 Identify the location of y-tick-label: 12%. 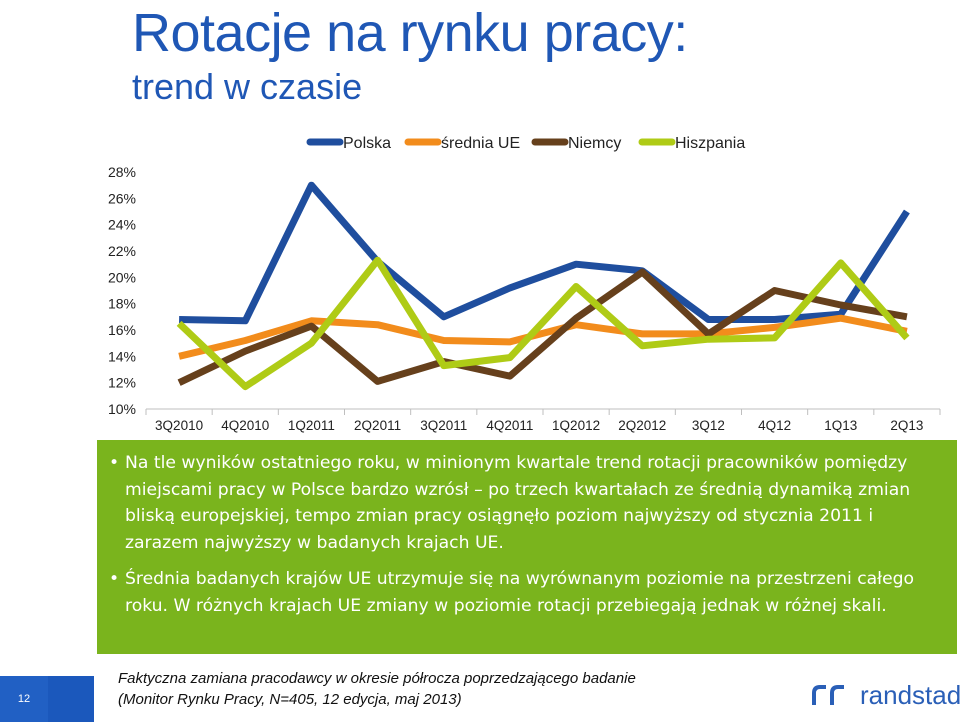
(122, 383).